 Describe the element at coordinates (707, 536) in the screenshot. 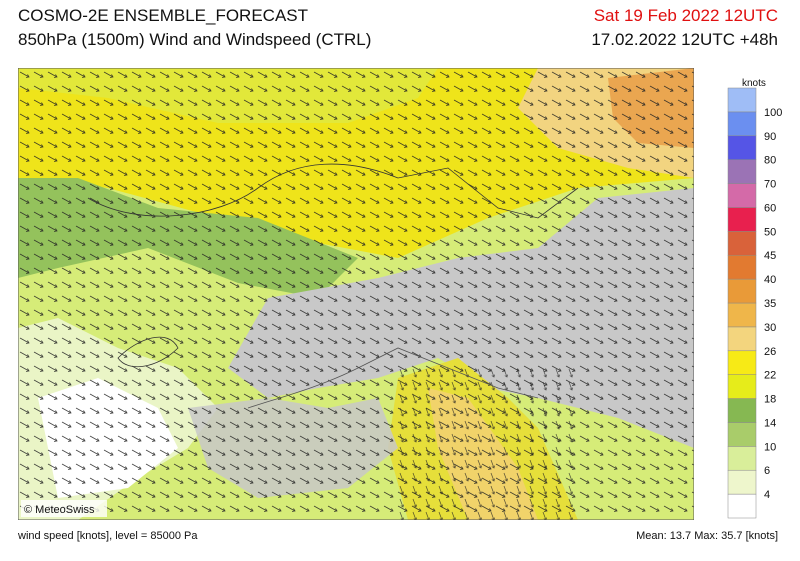

I see `footer-right: Mean: 13.7 Max: 35.7 [knots]` at that location.